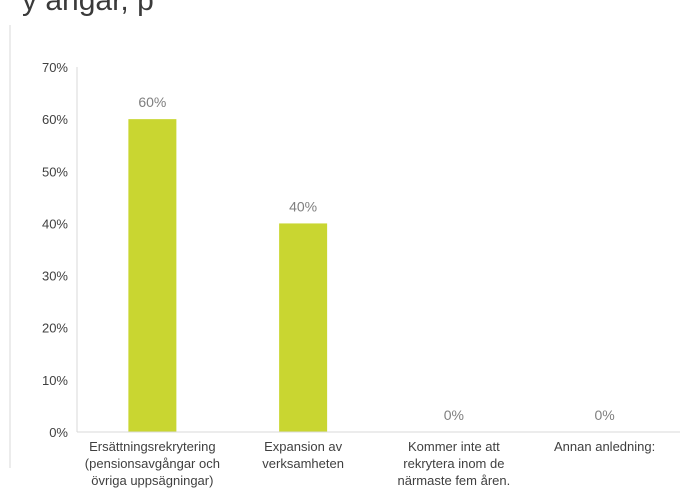 The width and height of the screenshot is (685, 500). I want to click on y-tick-label: 60%, so click(55, 119).